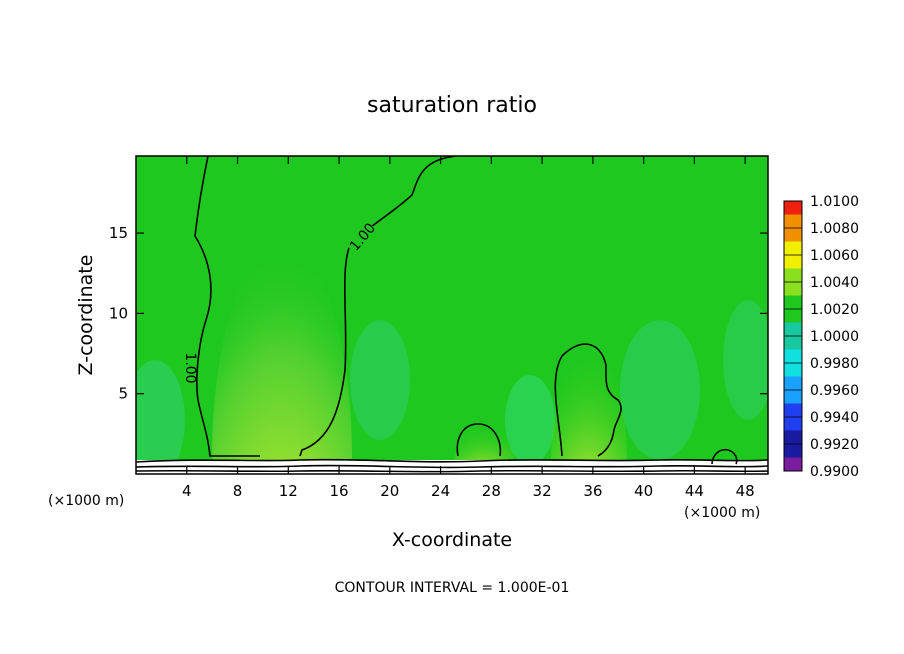 This screenshot has height=654, width=904. I want to click on contour-interval-text: CONTOUR INTERVAL = 1.000E-01, so click(452, 588).